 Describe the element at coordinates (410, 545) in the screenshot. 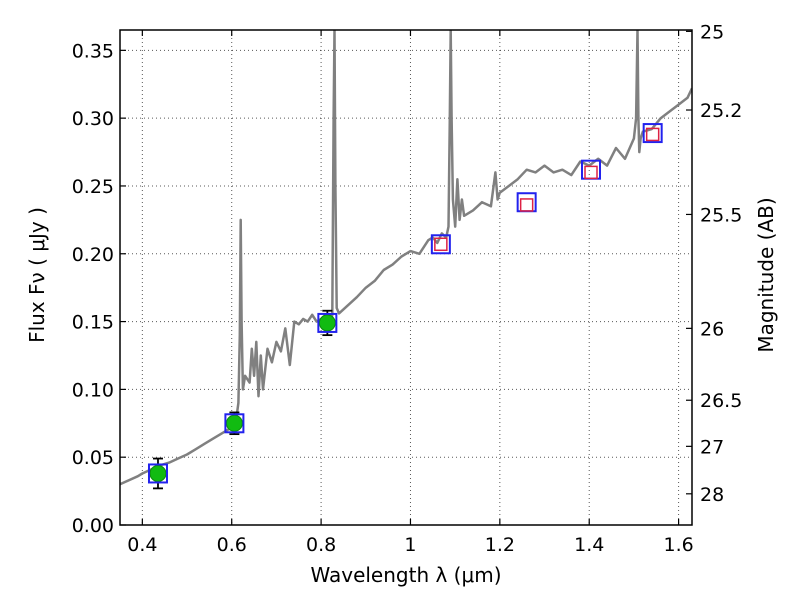

I see `x-tick-label: 1` at that location.